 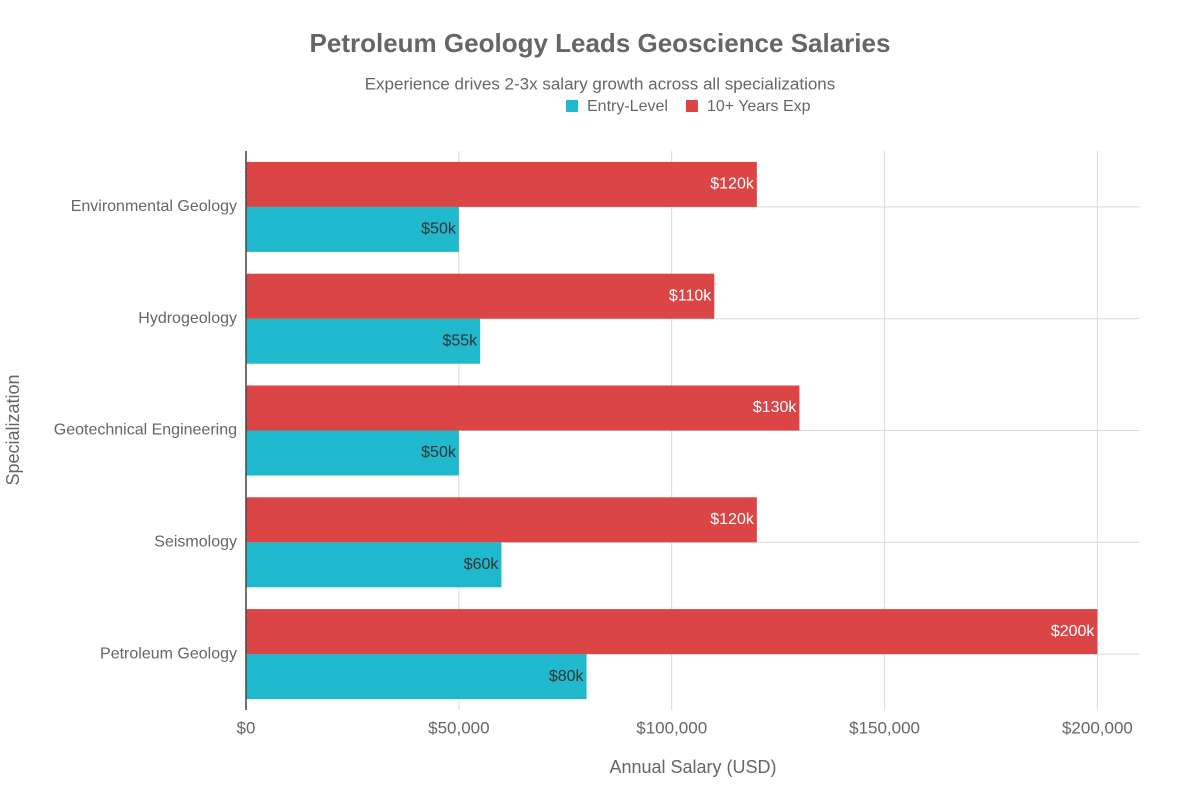 I want to click on y-tick-label: Seismology, so click(x=195, y=542).